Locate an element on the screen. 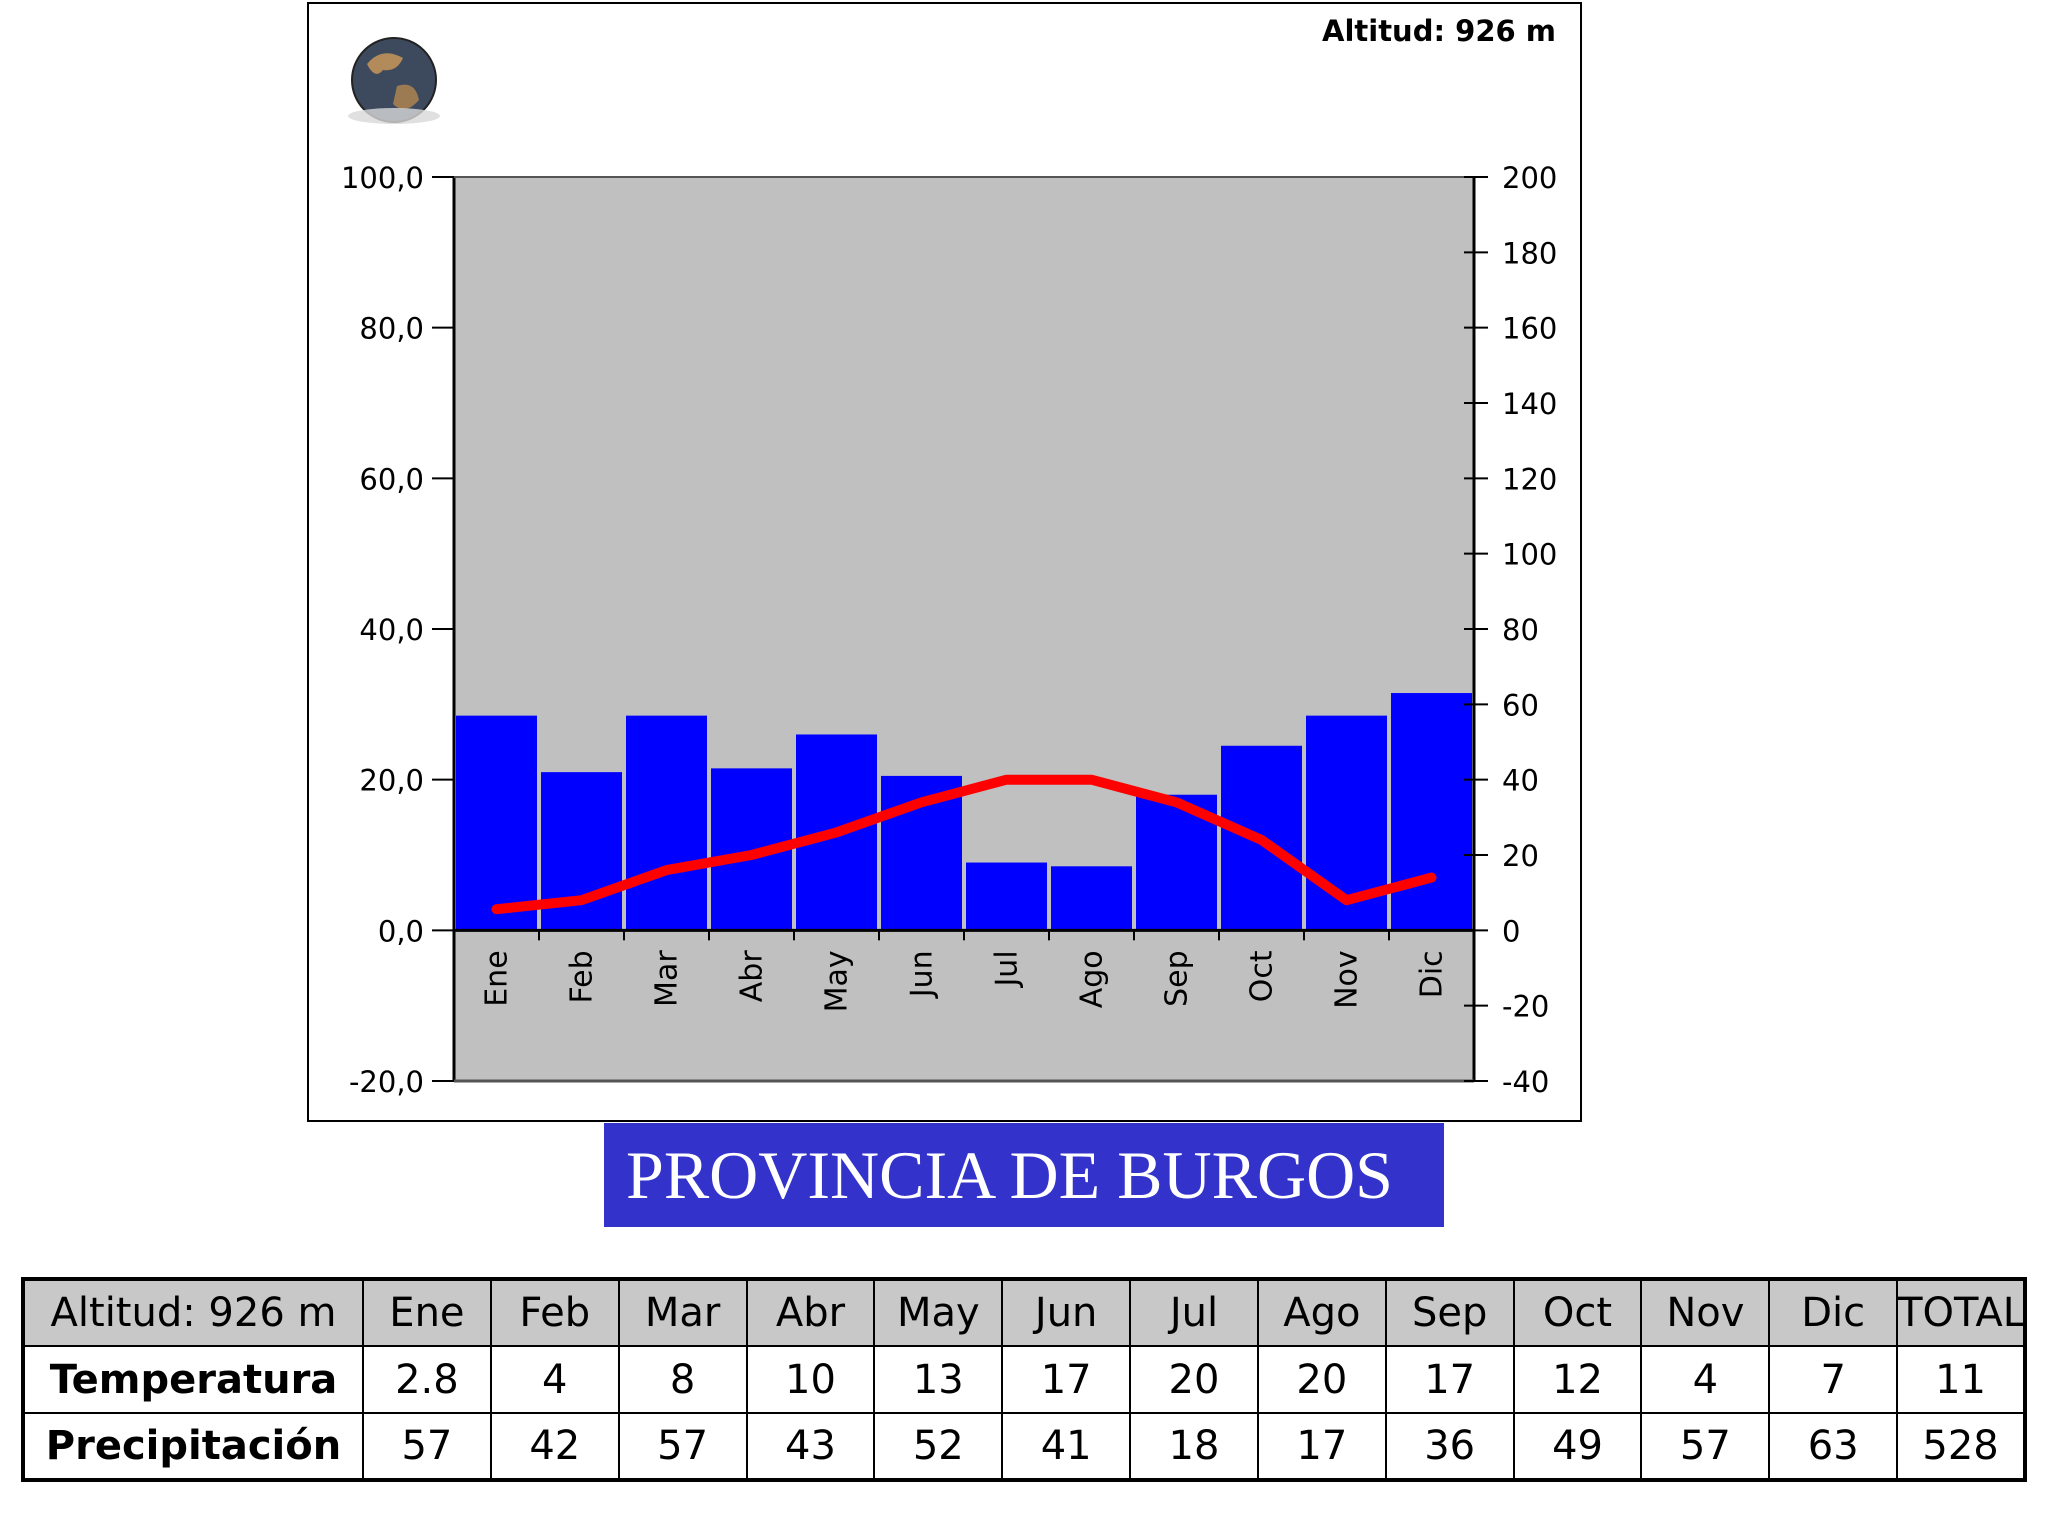 This screenshot has width=2048, height=1536. category-label: Feb is located at coordinates (582, 976).